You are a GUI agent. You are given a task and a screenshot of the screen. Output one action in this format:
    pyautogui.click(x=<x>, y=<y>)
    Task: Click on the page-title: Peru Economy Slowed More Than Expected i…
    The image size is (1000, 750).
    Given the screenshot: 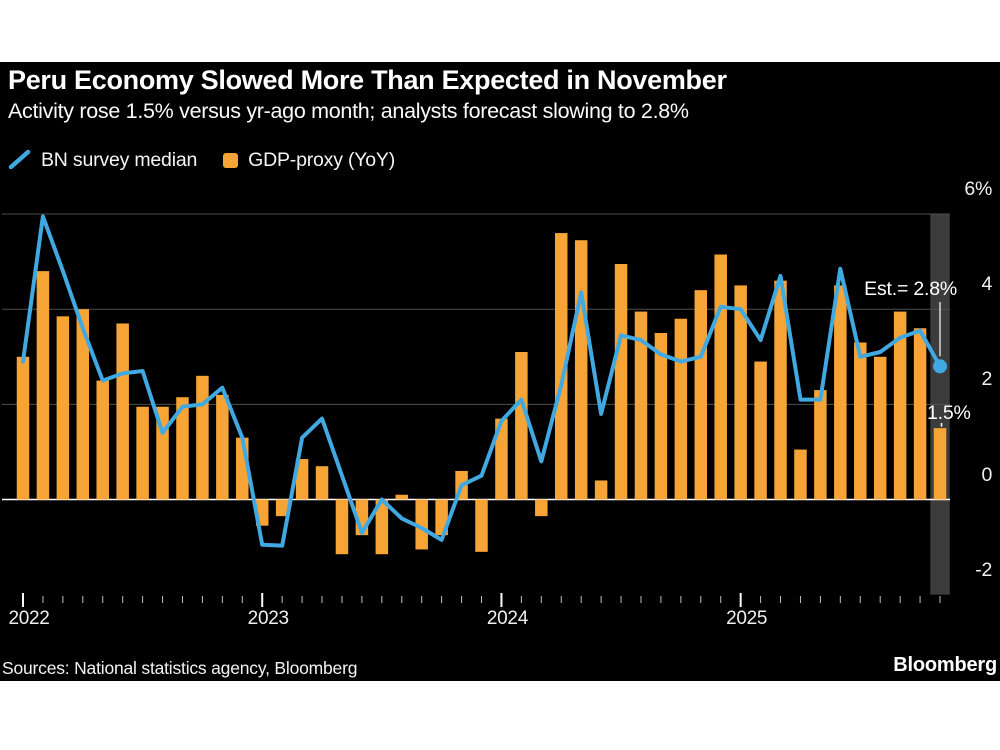 What is the action you would take?
    pyautogui.click(x=367, y=80)
    